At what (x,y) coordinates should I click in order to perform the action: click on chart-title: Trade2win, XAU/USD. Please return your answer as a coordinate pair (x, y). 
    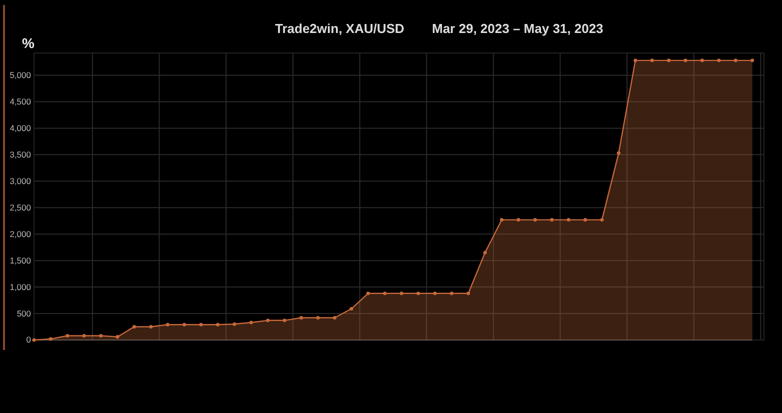
    Looking at the image, I should click on (339, 28).